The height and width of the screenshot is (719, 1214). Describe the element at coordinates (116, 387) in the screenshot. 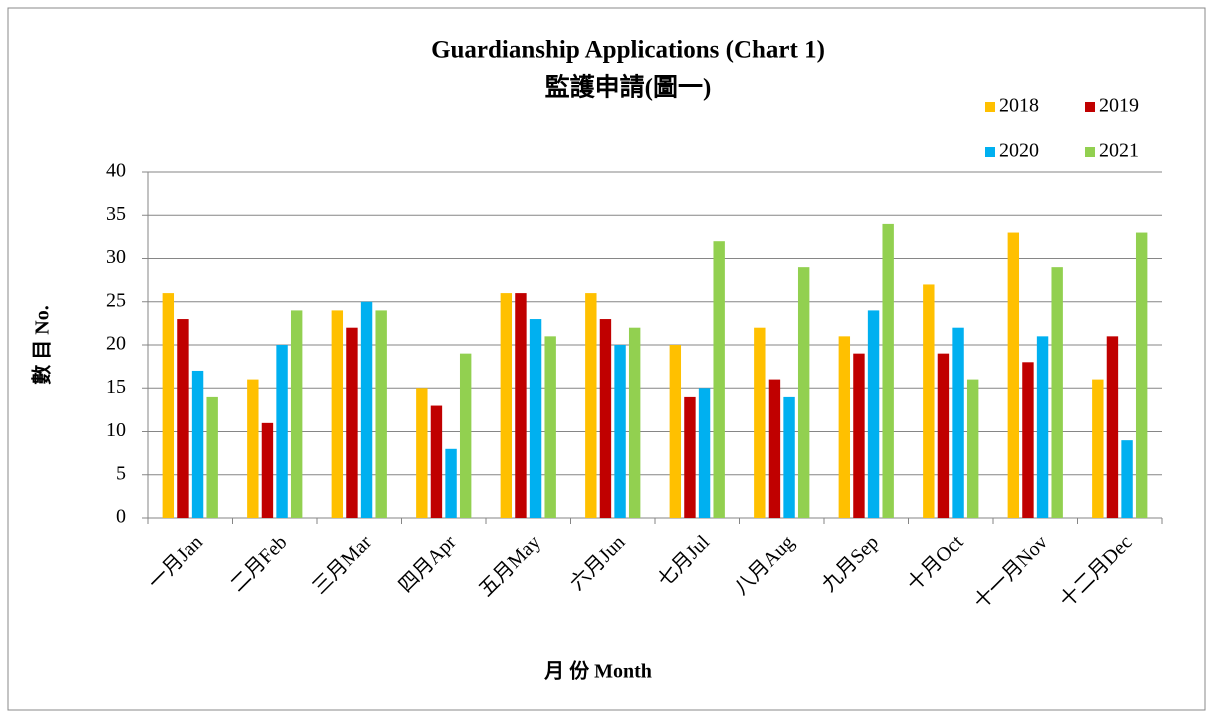

I see `y-tick-label: 15` at that location.